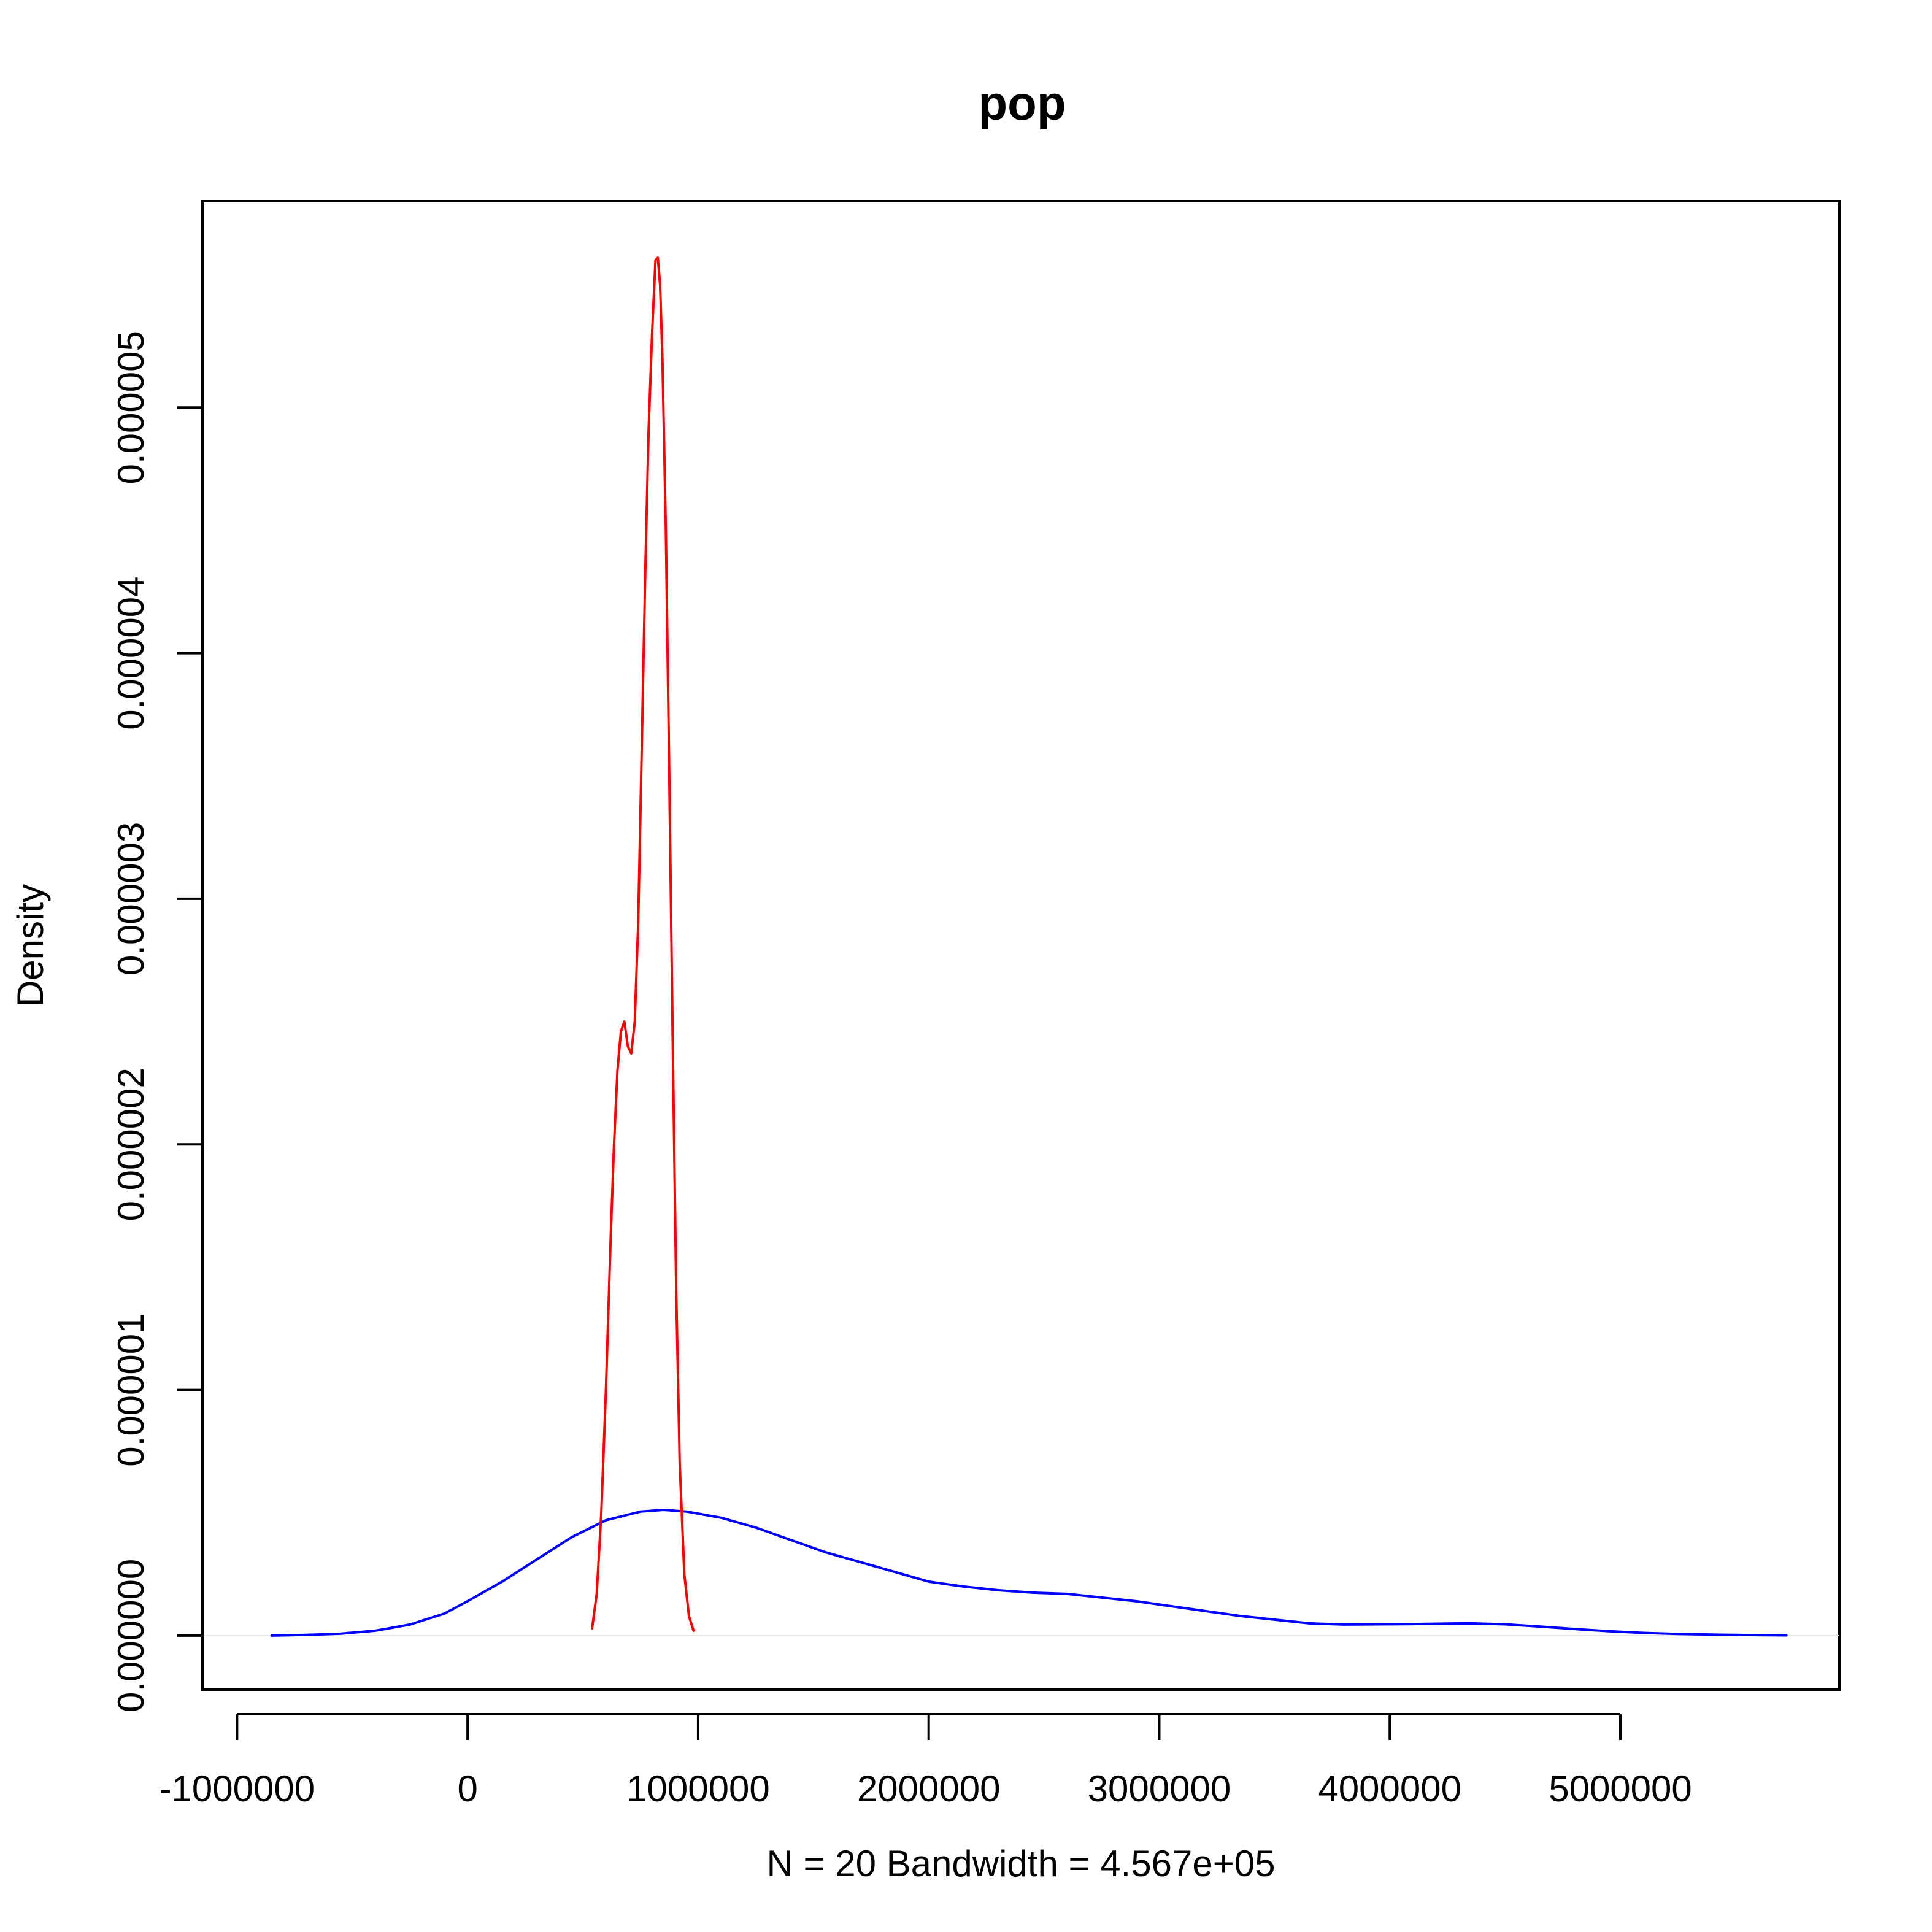 The width and height of the screenshot is (1932, 1932). I want to click on x-tick-label: 1000000, so click(698, 1788).